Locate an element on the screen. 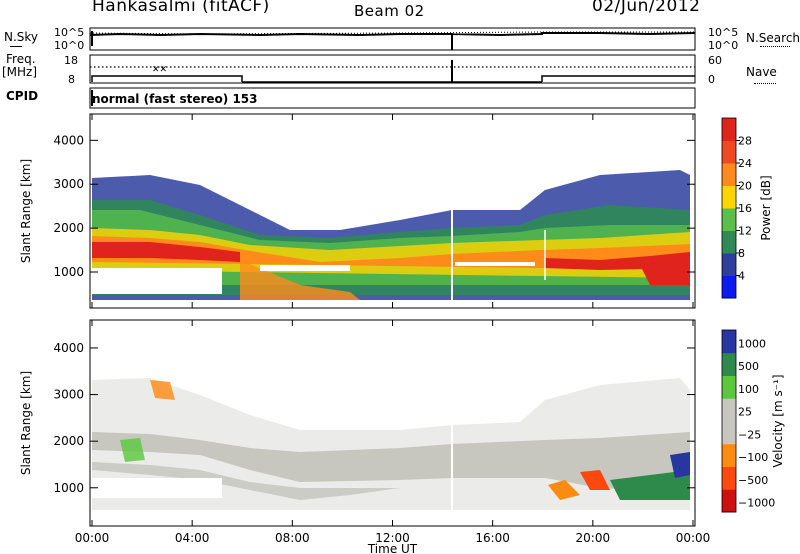  power-colorbar-label: Power [dB] is located at coordinates (766, 207).